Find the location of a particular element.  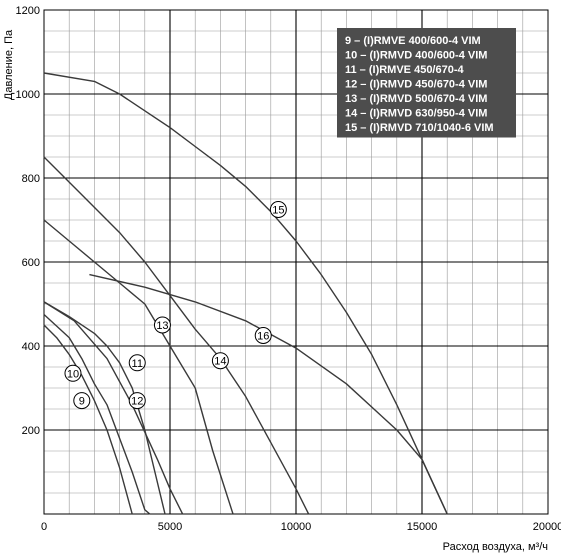

curve-label-9: 9 is located at coordinates (82, 402).